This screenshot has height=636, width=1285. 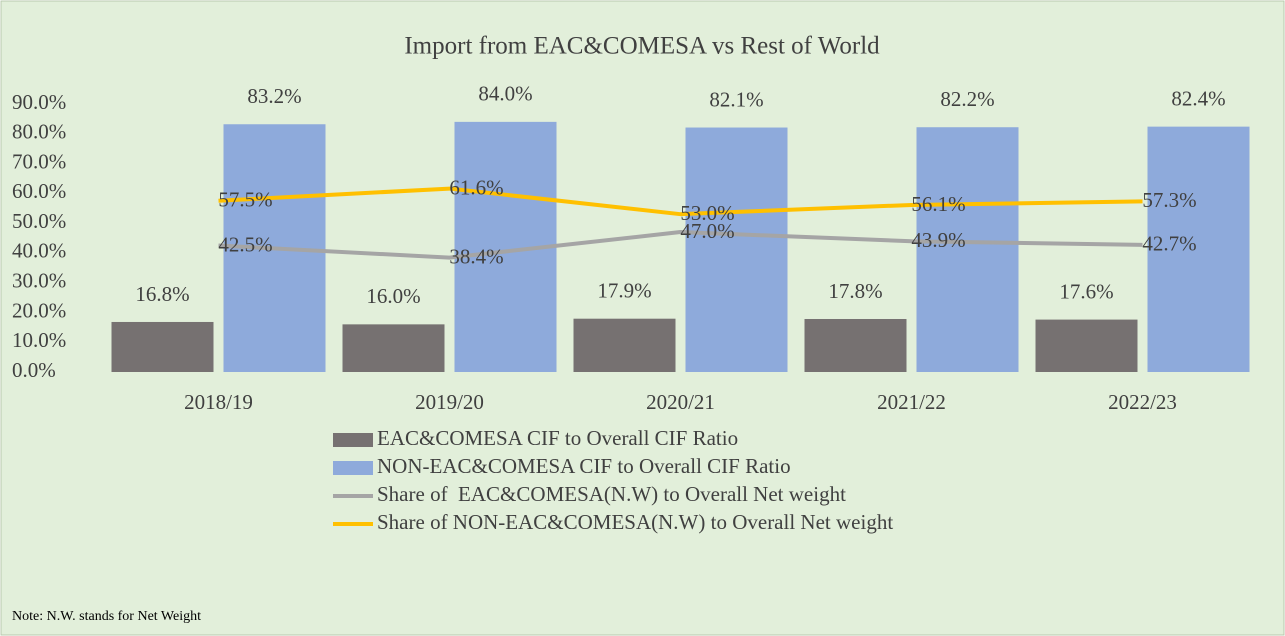 I want to click on data-label: 16.8%, so click(x=162, y=294).